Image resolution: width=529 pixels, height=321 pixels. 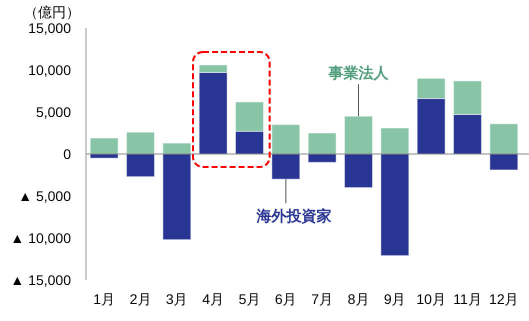 What do you see at coordinates (322, 299) in the screenshot?
I see `x-tick-label: 7月` at bounding box center [322, 299].